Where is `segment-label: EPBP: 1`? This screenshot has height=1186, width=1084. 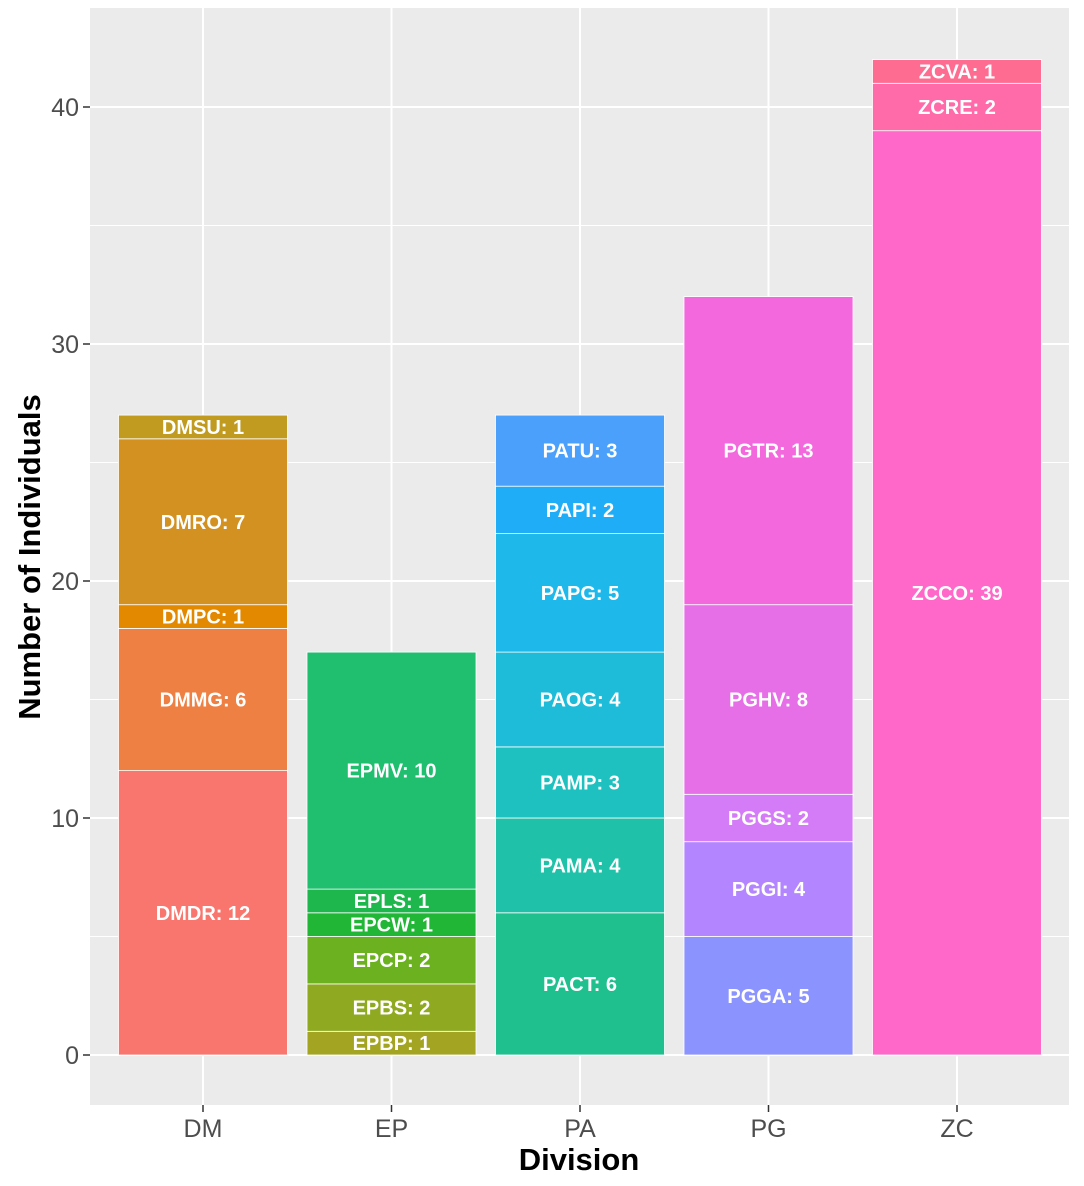 segment-label: EPBP: 1 is located at coordinates (392, 1044).